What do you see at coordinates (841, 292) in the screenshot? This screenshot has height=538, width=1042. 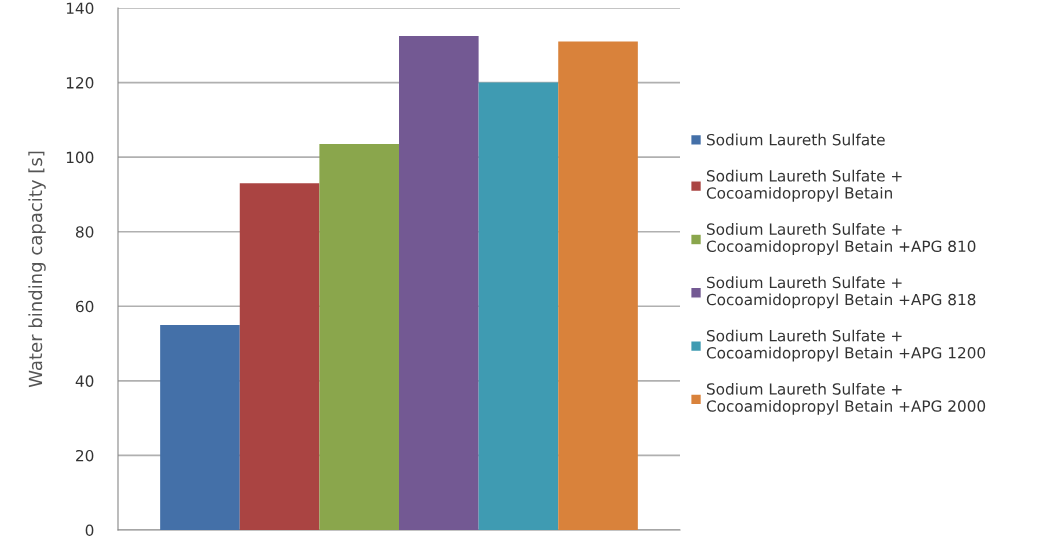 I see `legend-label: Sodium Laureth Sulfate + Cocoamidopropyl Betain +APG 818` at bounding box center [841, 292].